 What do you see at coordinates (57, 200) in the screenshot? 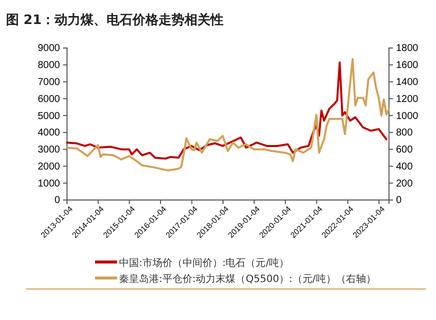
I see `y-tick-label: 0` at bounding box center [57, 200].